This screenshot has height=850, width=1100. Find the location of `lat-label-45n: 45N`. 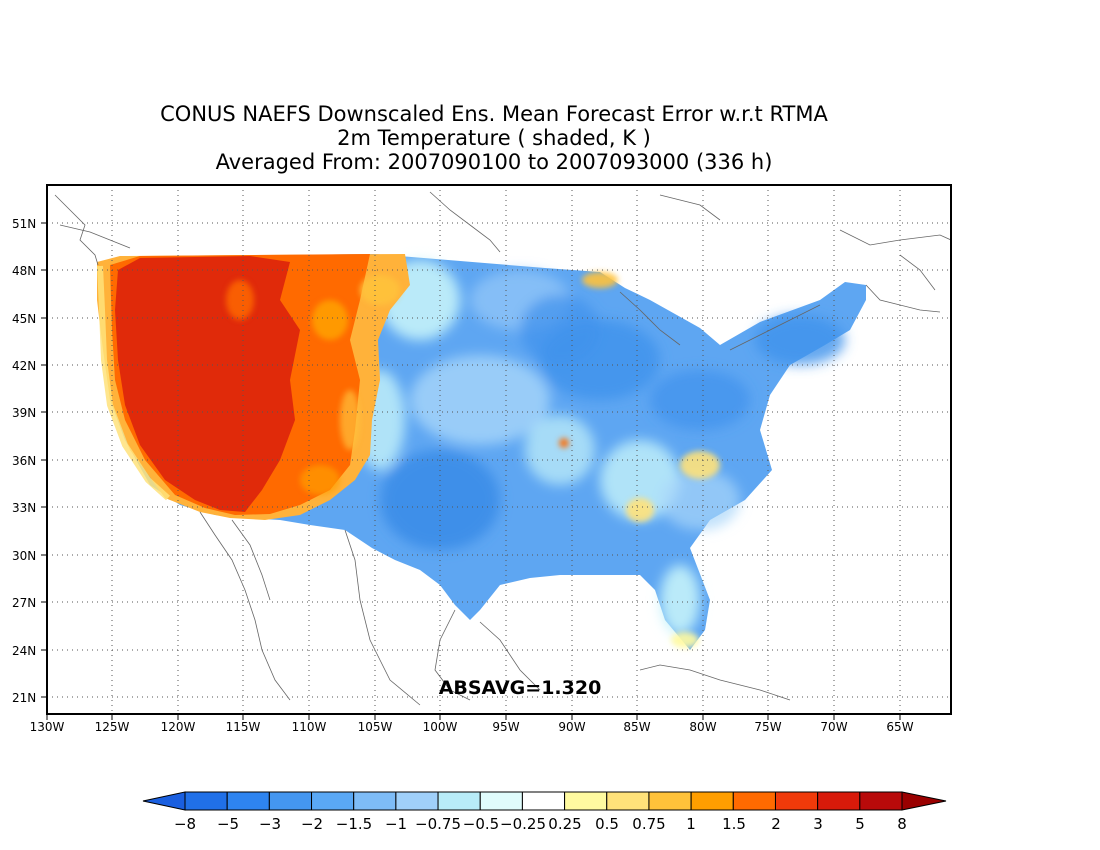

lat-label-45n: 45N is located at coordinates (24, 319).